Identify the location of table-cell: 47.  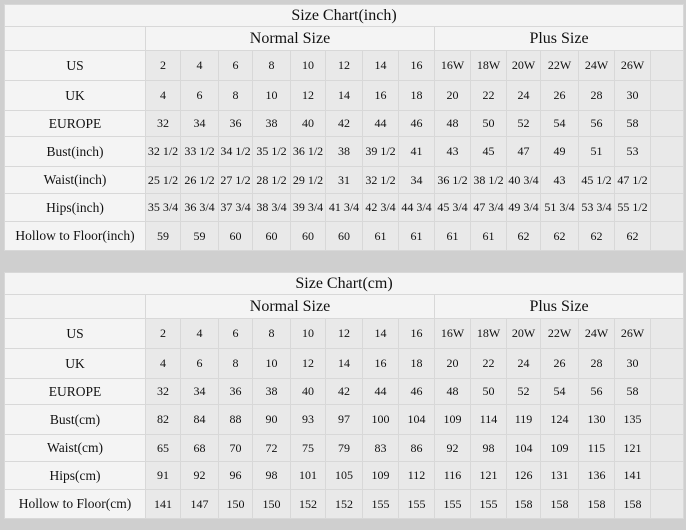
(523, 151).